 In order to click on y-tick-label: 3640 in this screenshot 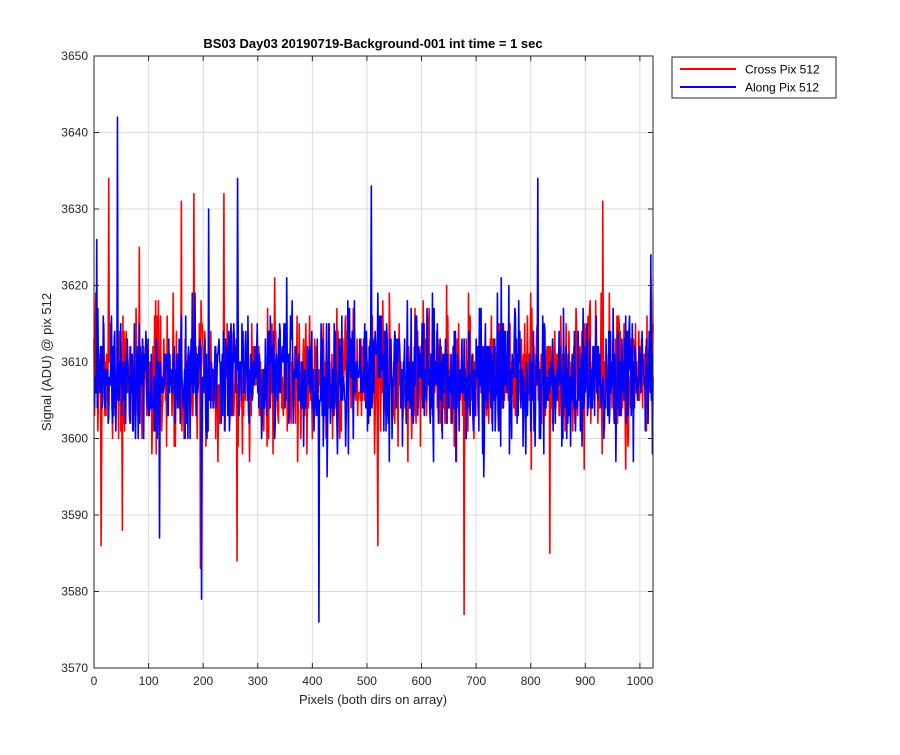, I will do `click(74, 133)`.